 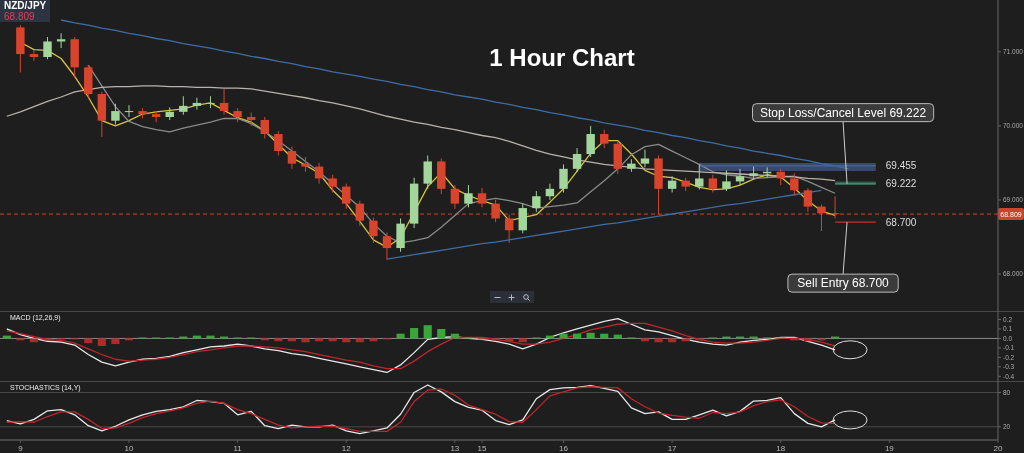 What do you see at coordinates (20, 16) in the screenshot?
I see `annotation: 68.809` at bounding box center [20, 16].